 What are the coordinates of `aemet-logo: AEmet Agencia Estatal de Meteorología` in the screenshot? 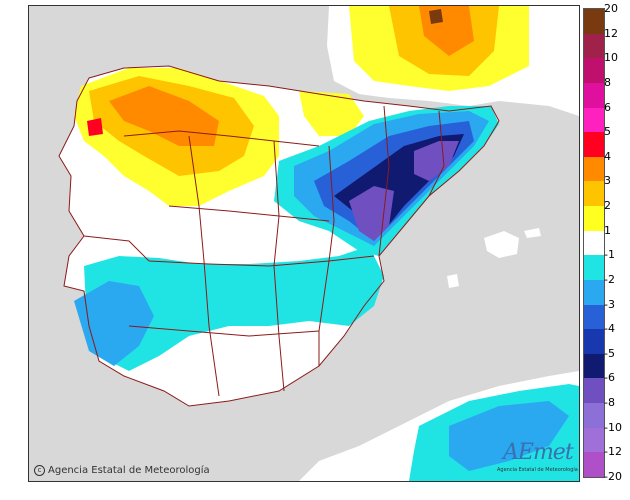 It's located at (536, 458).